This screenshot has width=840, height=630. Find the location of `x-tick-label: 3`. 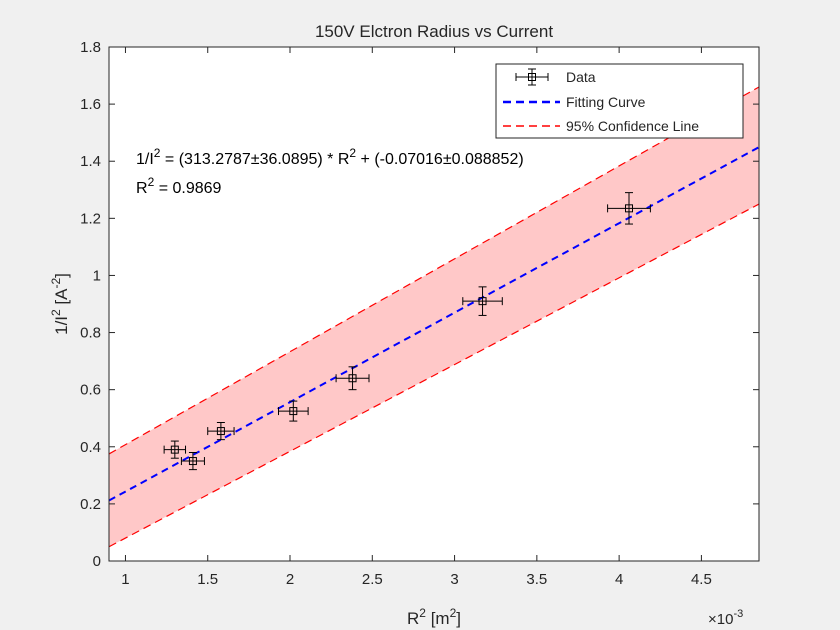

x-tick-label: 3 is located at coordinates (454, 579).